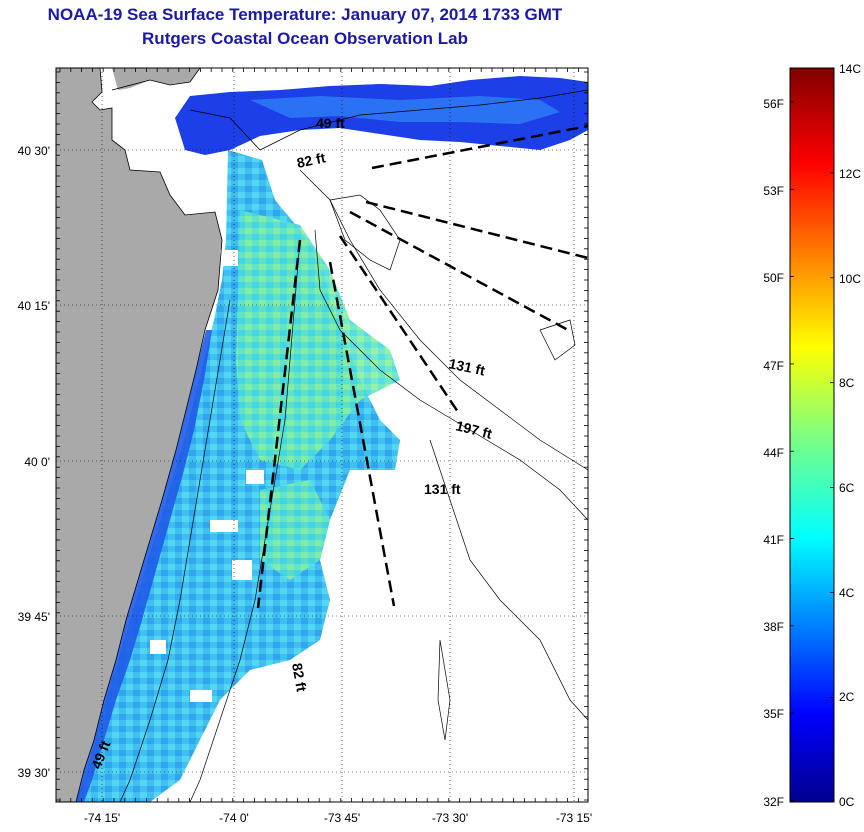 This screenshot has width=864, height=832. What do you see at coordinates (773, 366) in the screenshot?
I see `fahrenheit-label: 47F` at bounding box center [773, 366].